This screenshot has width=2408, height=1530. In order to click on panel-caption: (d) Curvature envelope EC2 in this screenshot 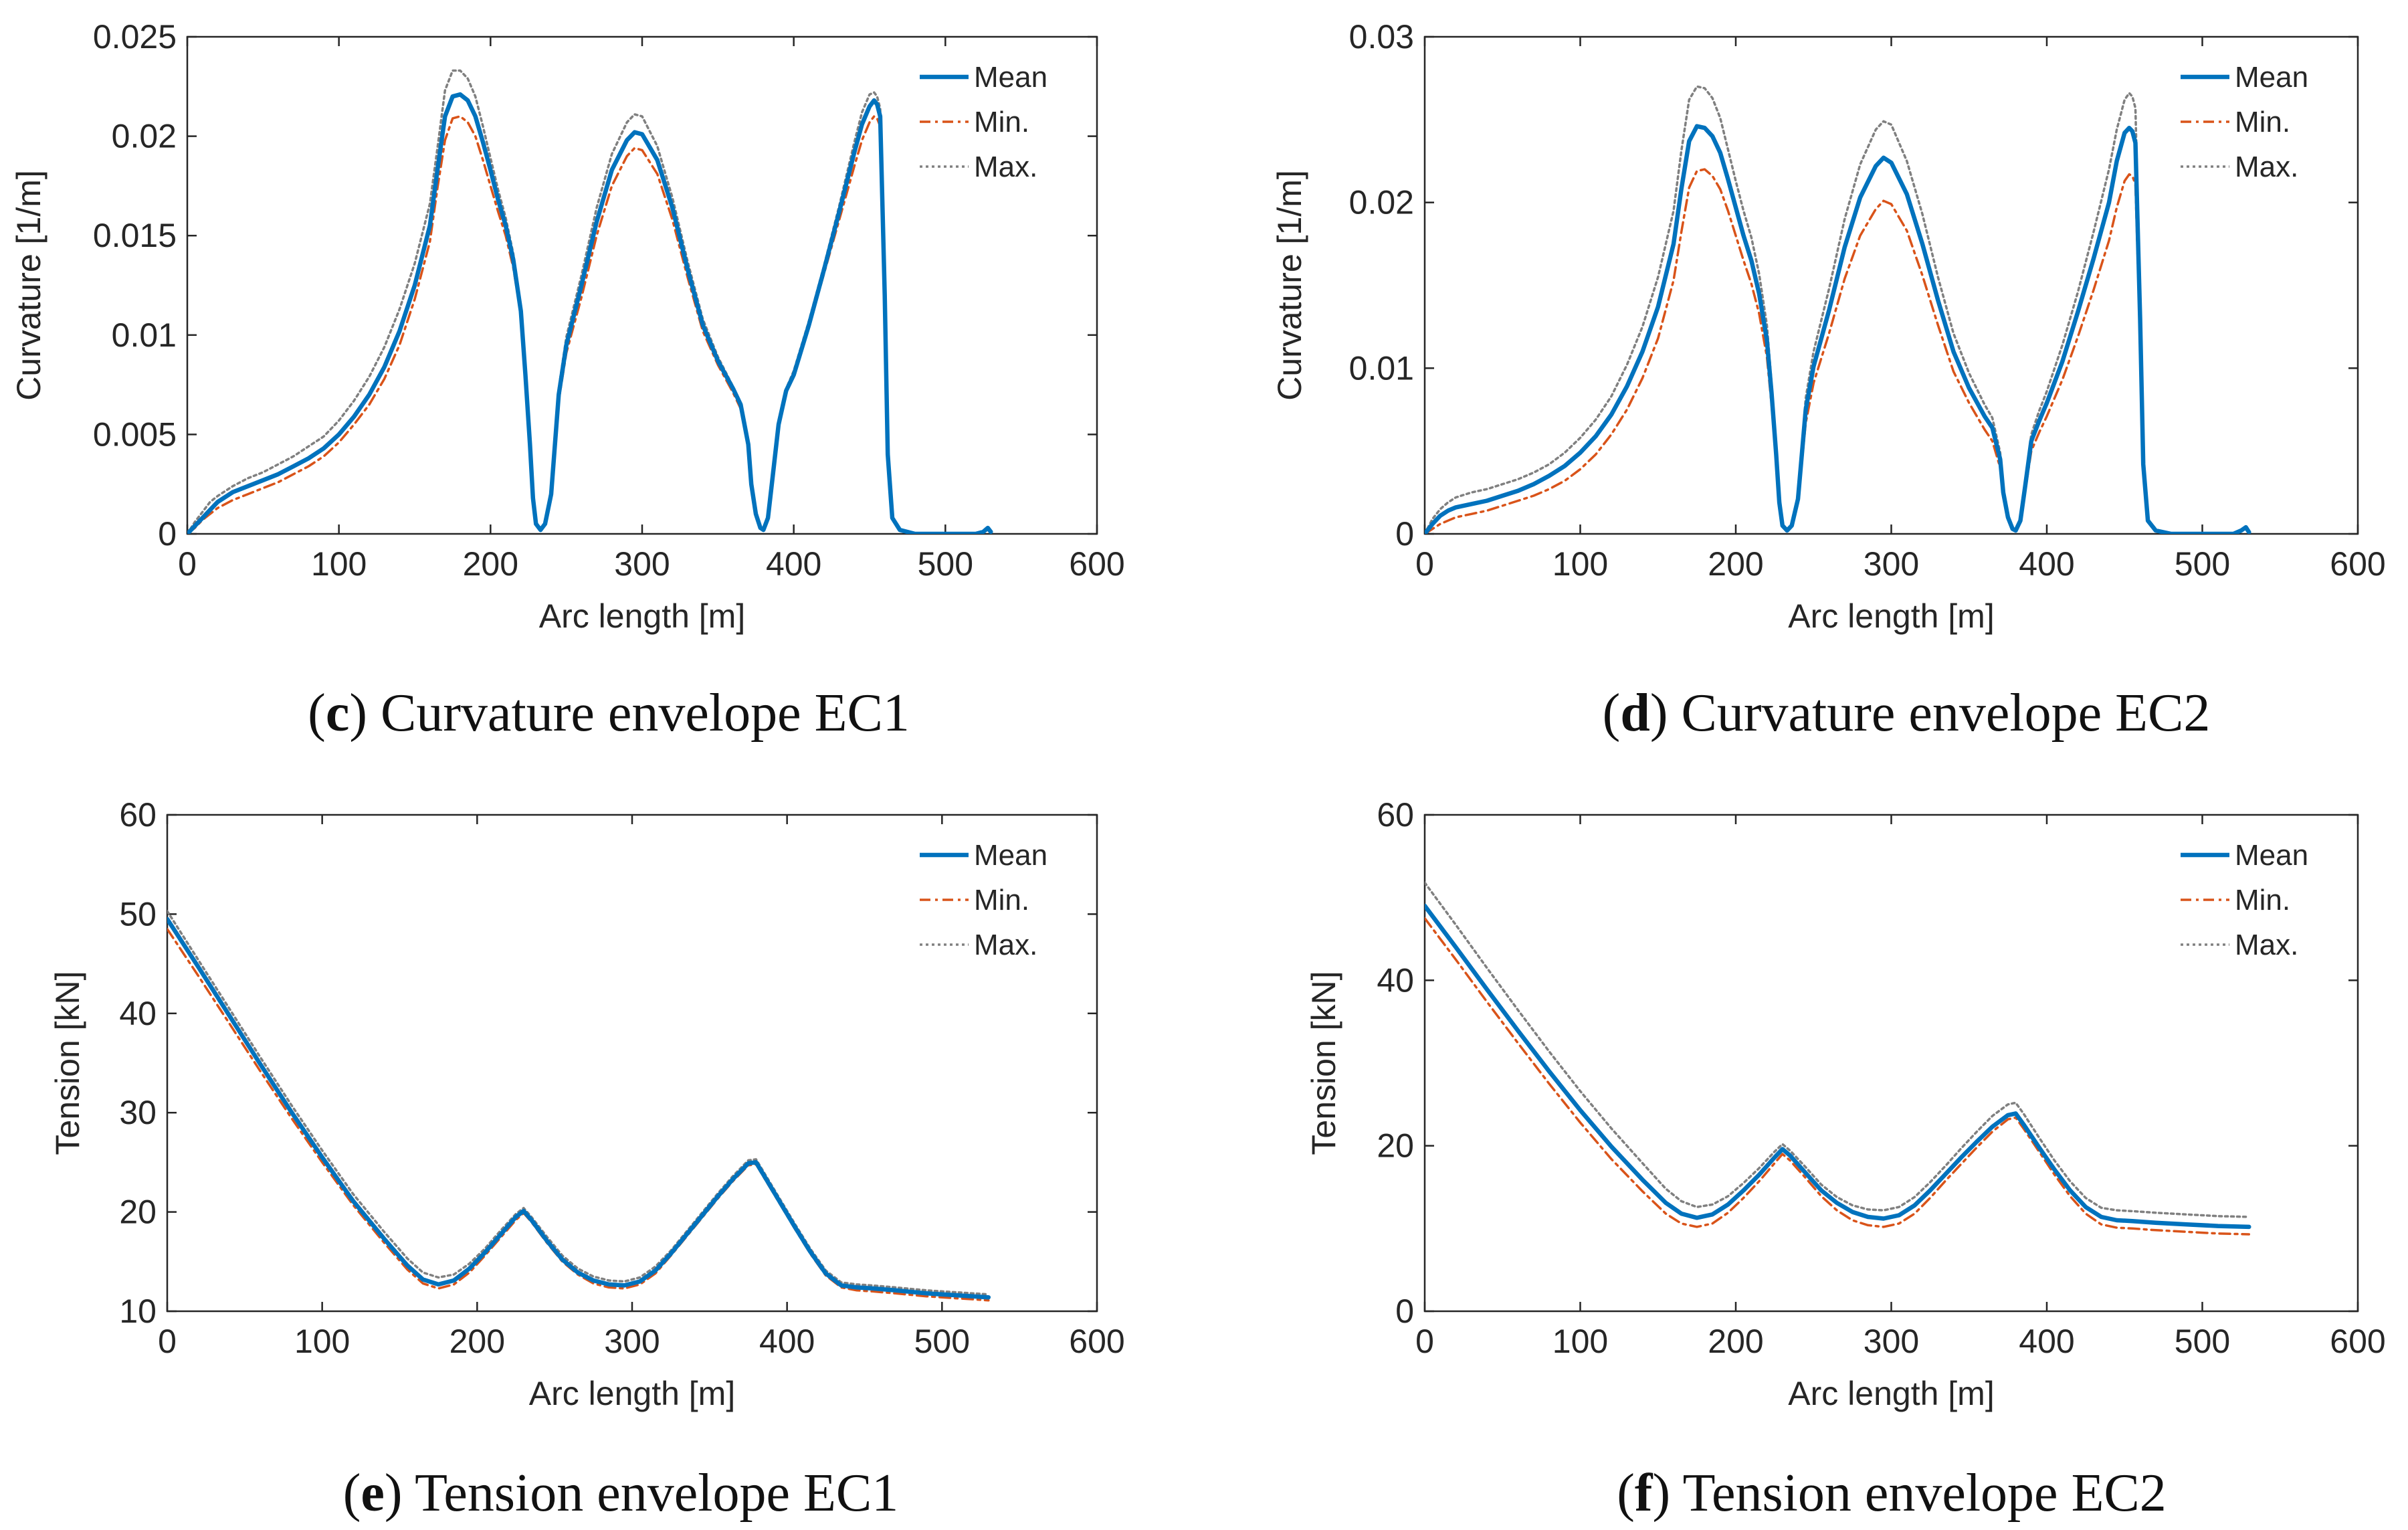, I will do `click(1907, 713)`.